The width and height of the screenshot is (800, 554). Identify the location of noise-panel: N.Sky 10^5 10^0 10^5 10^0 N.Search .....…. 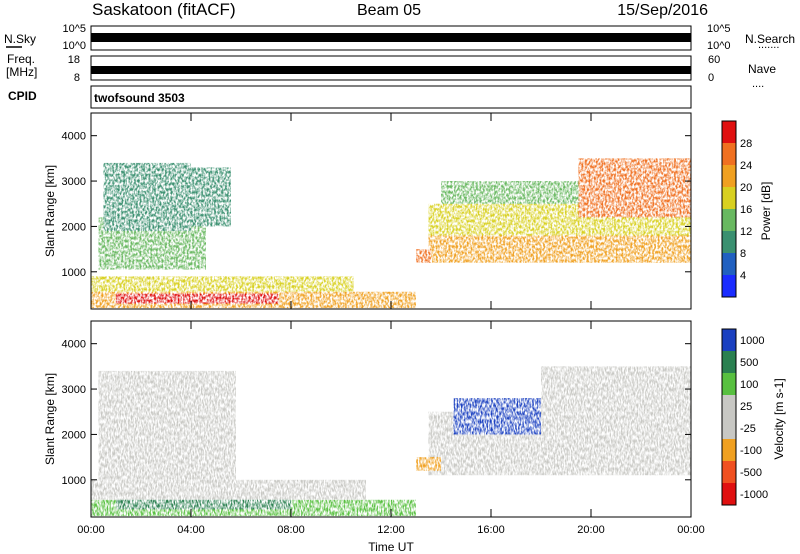
(399, 37).